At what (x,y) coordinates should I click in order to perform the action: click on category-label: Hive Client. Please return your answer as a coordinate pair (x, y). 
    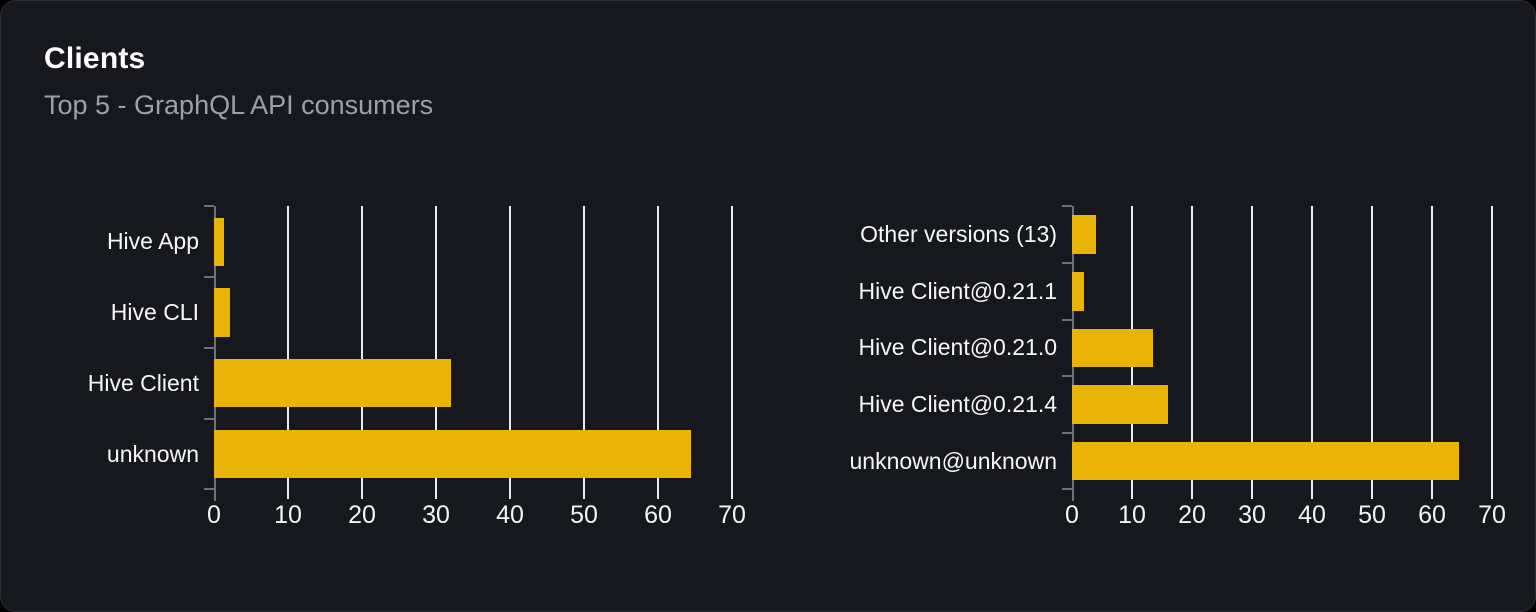
    Looking at the image, I should click on (143, 382).